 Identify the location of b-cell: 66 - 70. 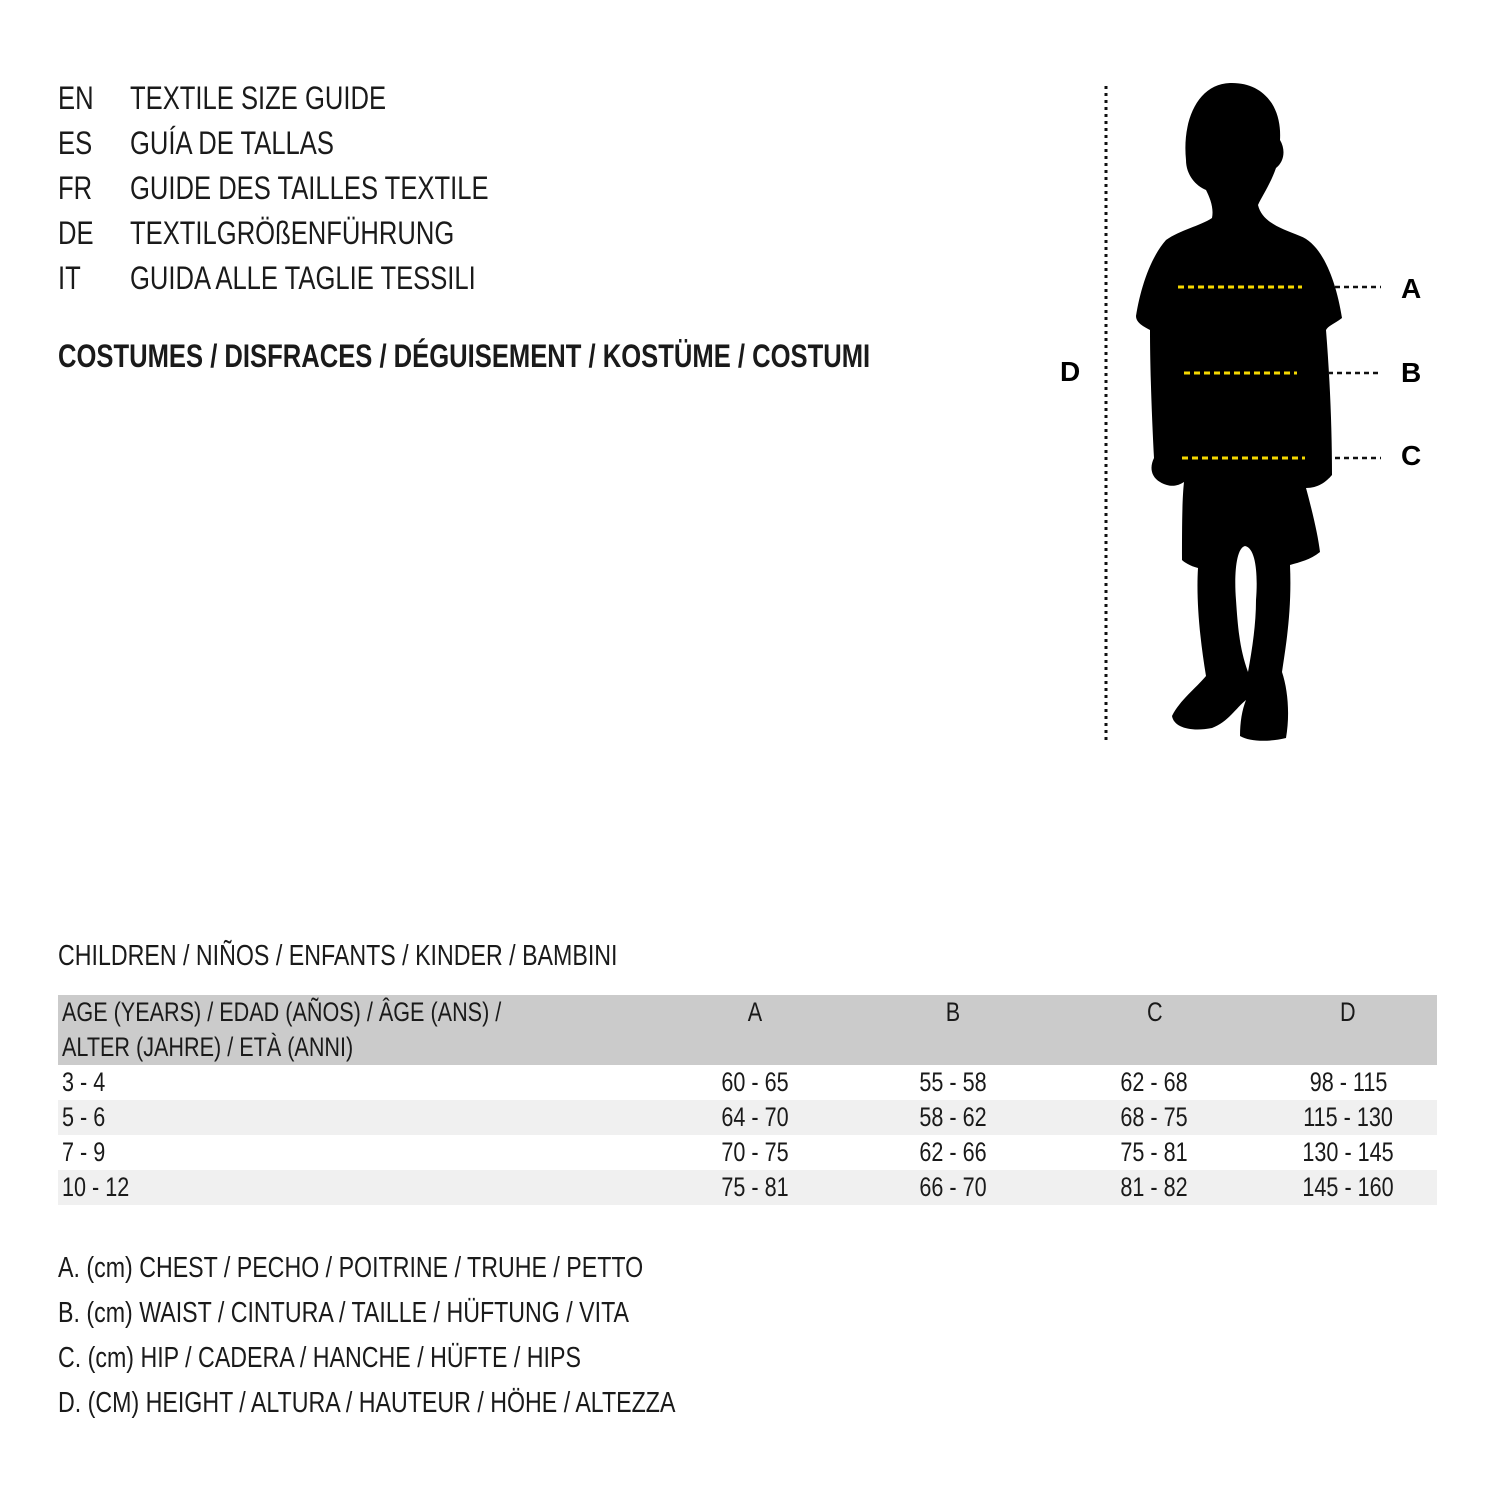
(953, 1187).